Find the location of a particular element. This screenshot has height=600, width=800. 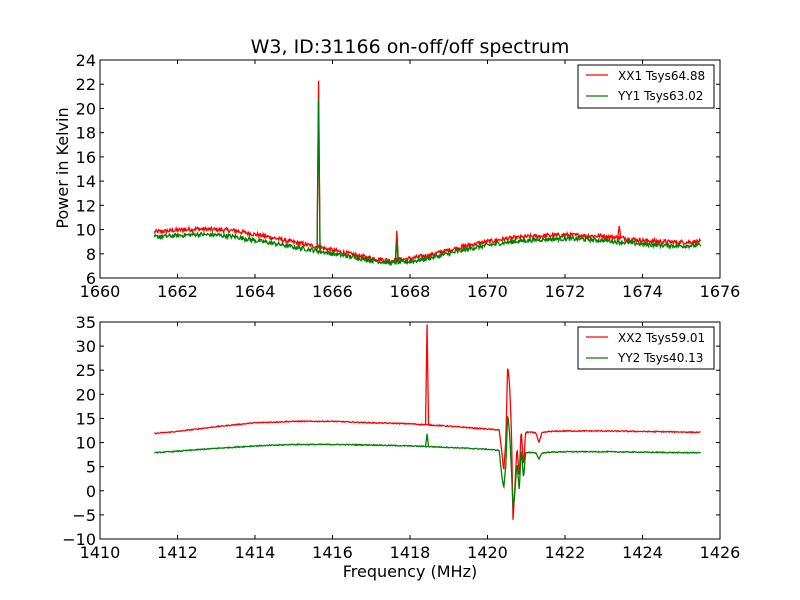

x-tick-label: 1412 is located at coordinates (177, 552).